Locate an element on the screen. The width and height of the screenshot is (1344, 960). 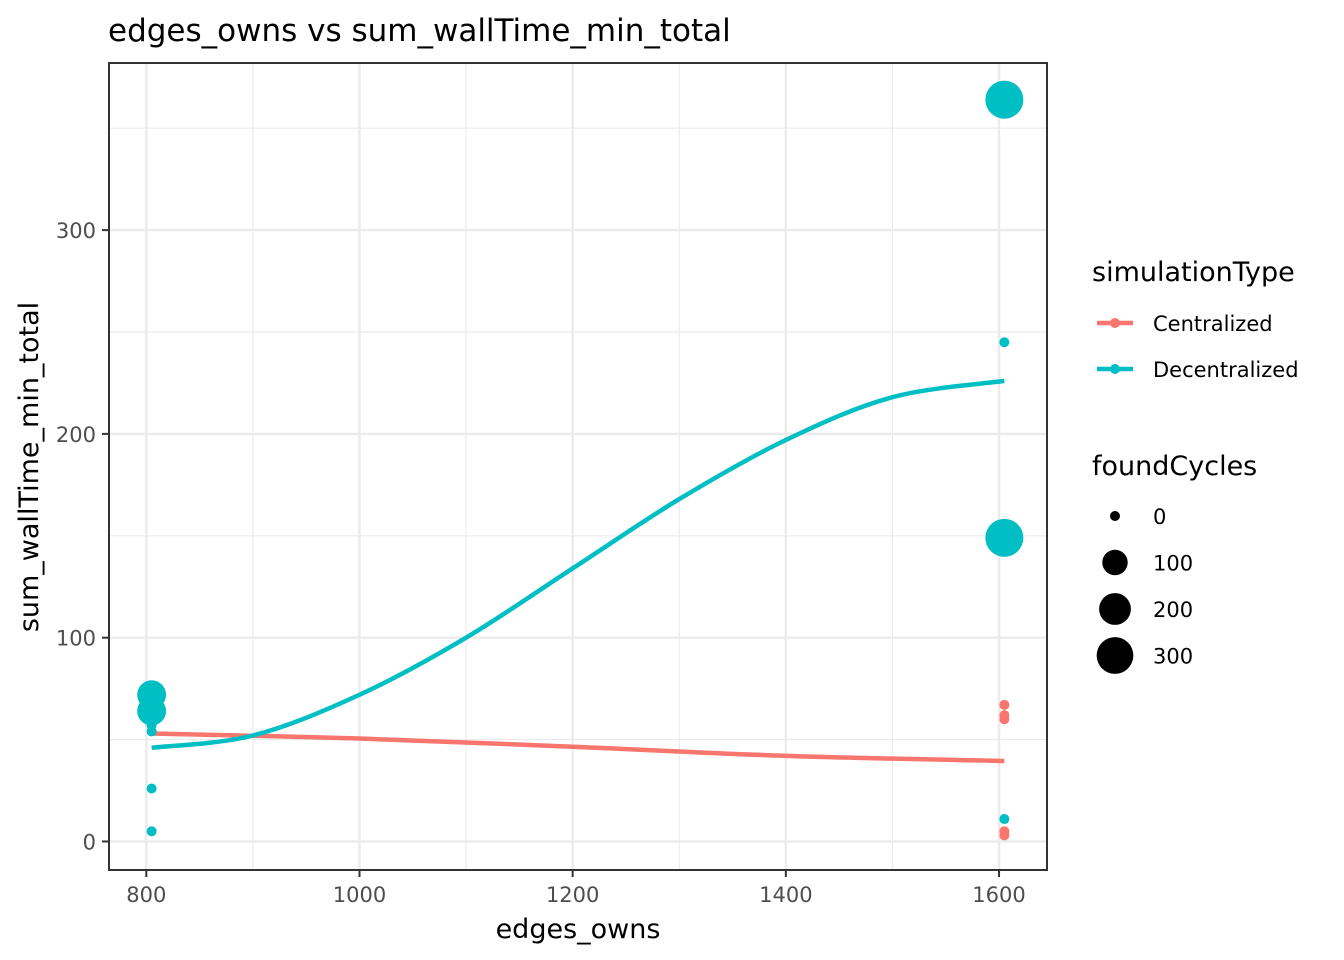
y-axis-title: sum_wallTime_min_total is located at coordinates (29, 467).